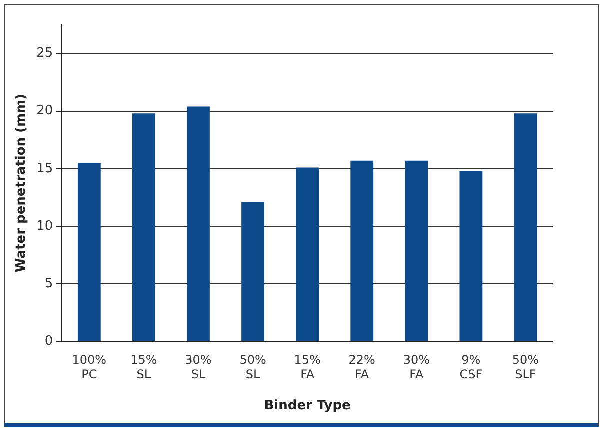 This screenshot has width=607, height=432. Describe the element at coordinates (45, 111) in the screenshot. I see `y-tick-label: 20` at that location.